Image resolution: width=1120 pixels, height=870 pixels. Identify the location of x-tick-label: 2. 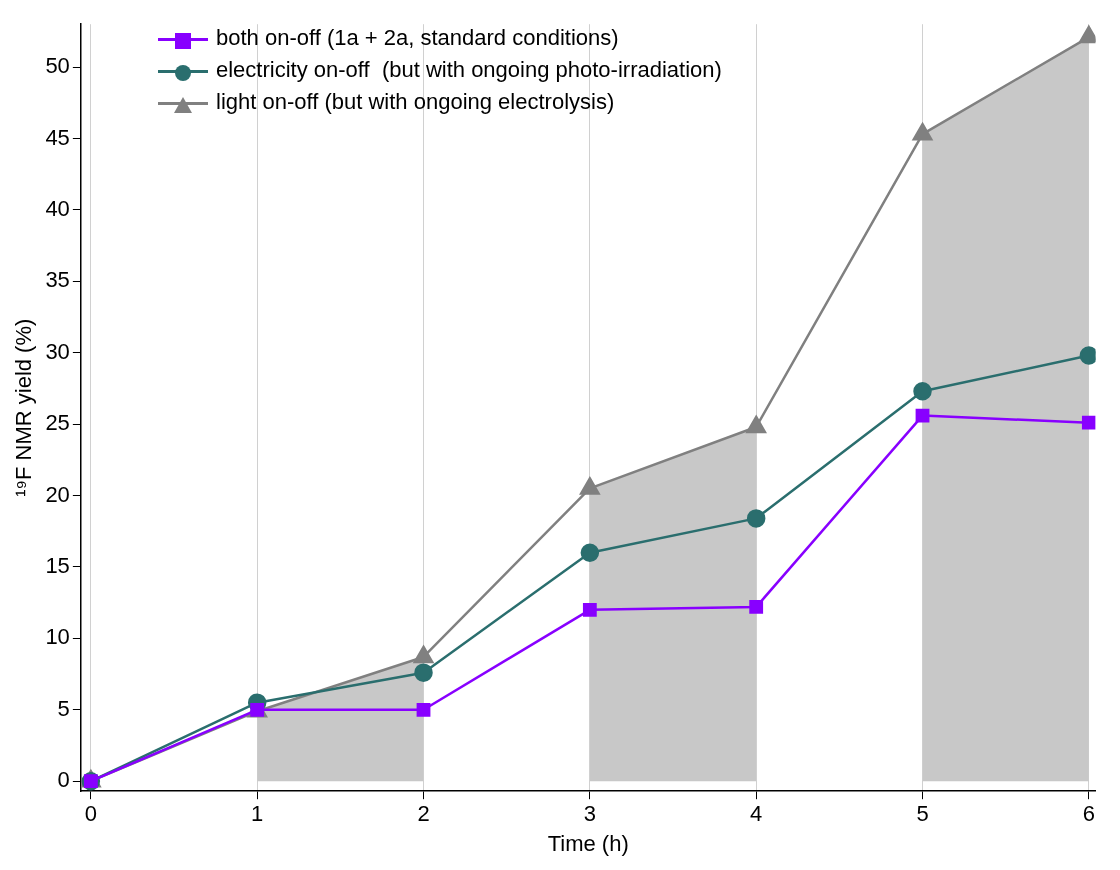
(423, 814).